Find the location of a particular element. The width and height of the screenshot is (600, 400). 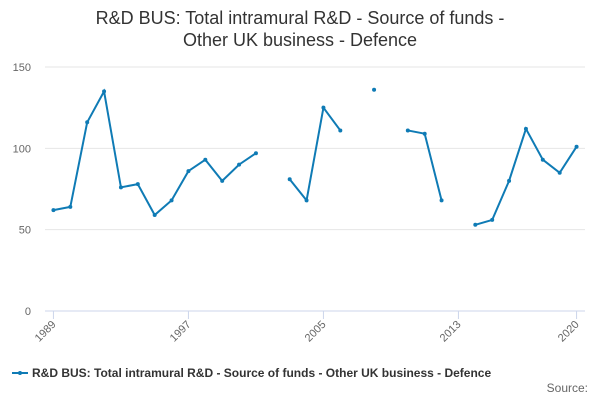

x-tick-label: 1989 is located at coordinates (46, 332).